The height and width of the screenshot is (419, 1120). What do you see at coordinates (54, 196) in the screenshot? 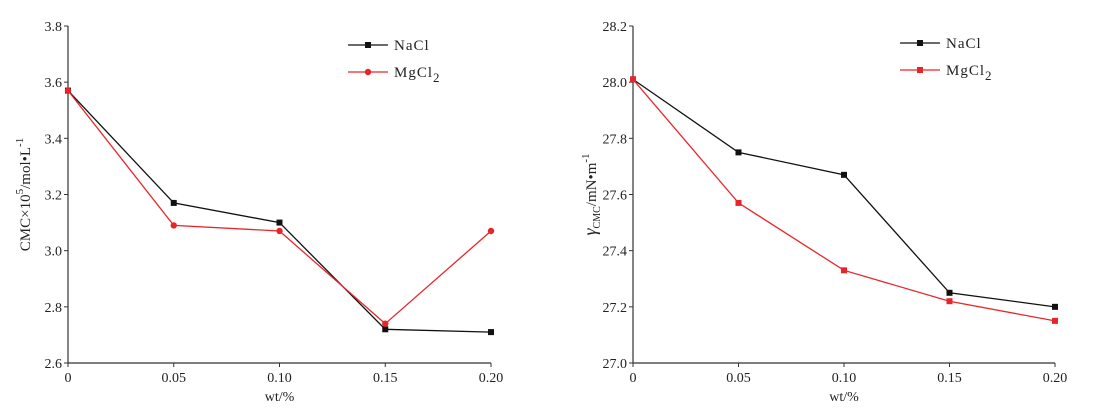
I see `y-tick-label: 3.2` at bounding box center [54, 196].